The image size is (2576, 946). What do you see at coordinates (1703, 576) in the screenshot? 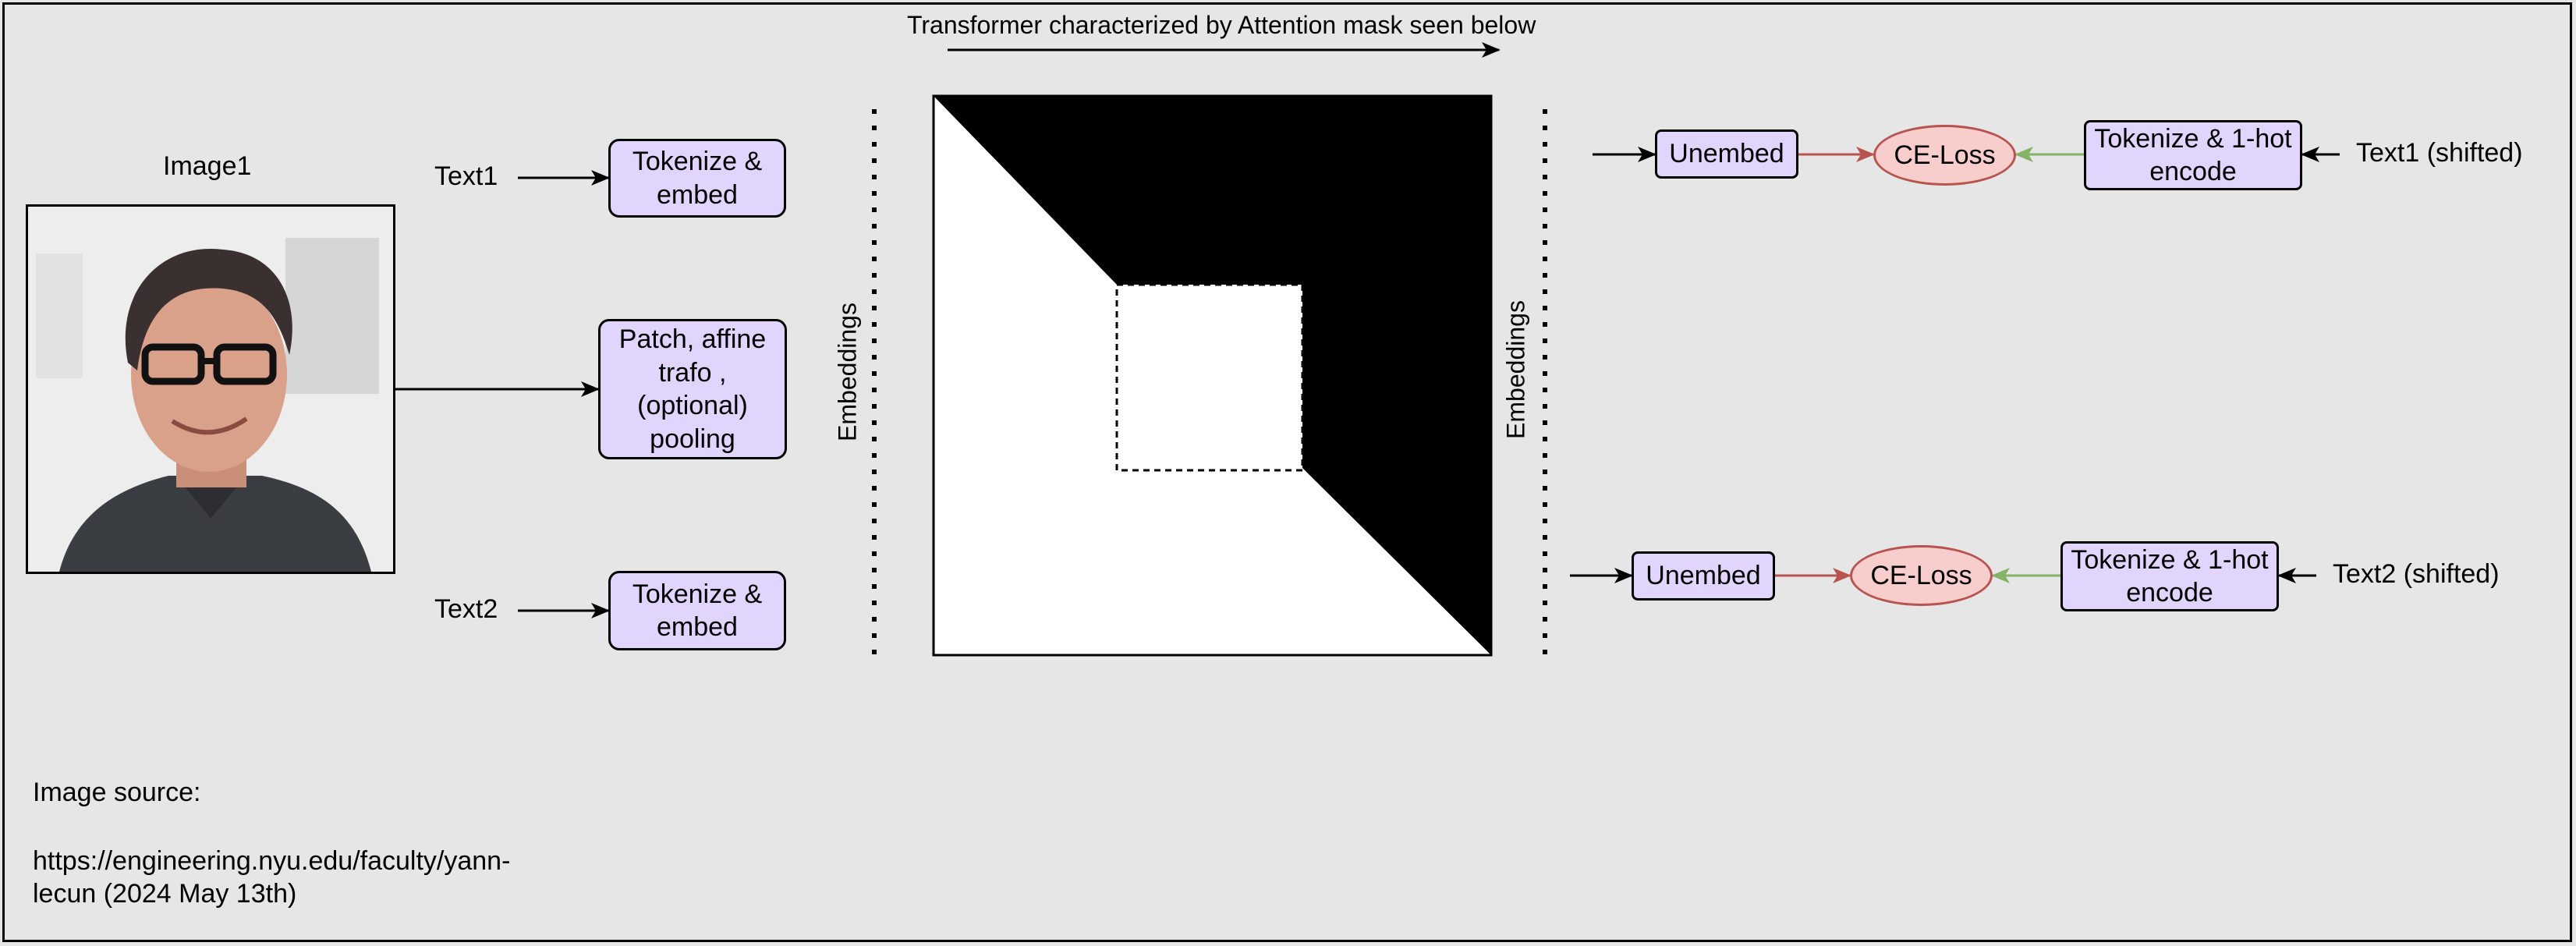
I see `unembed-box-2: Unembed` at bounding box center [1703, 576].